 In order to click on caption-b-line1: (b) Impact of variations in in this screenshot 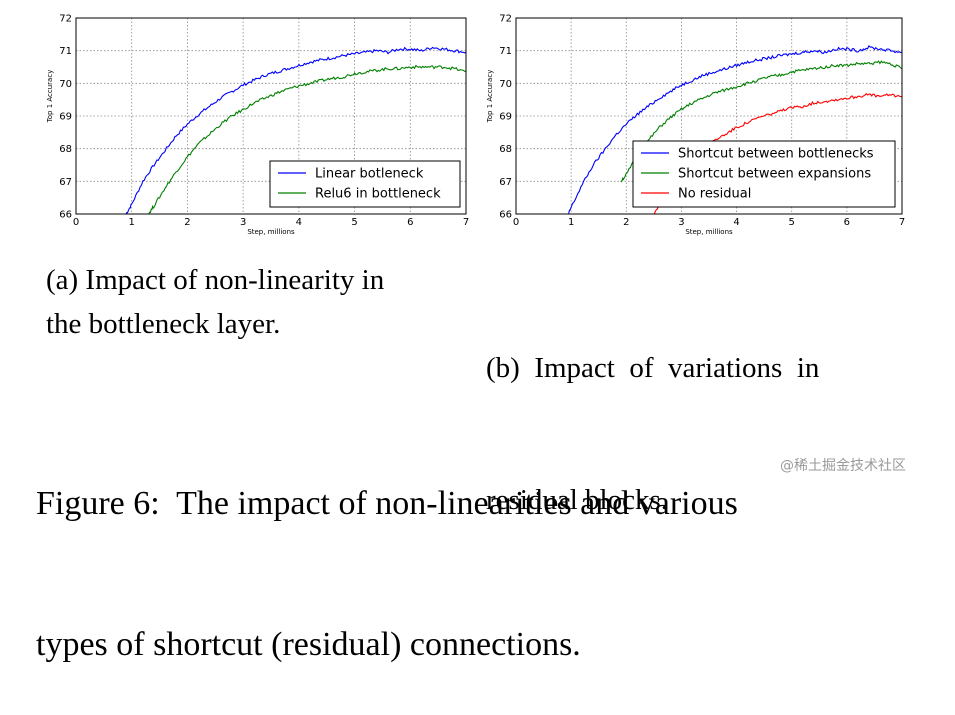, I will do `click(653, 368)`.